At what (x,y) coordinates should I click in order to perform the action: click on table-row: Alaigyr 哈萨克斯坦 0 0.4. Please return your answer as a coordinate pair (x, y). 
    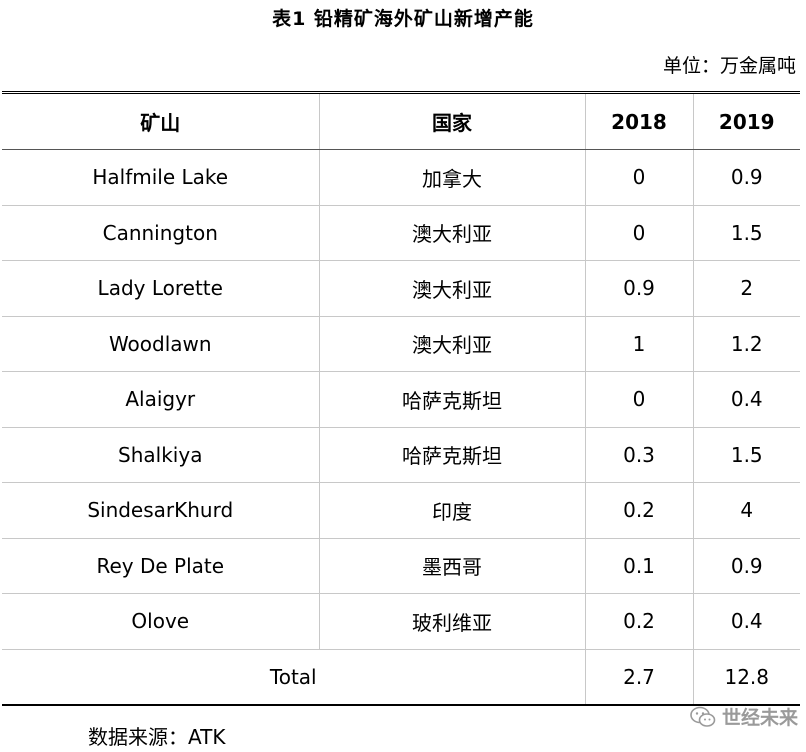
    Looking at the image, I should click on (401, 399).